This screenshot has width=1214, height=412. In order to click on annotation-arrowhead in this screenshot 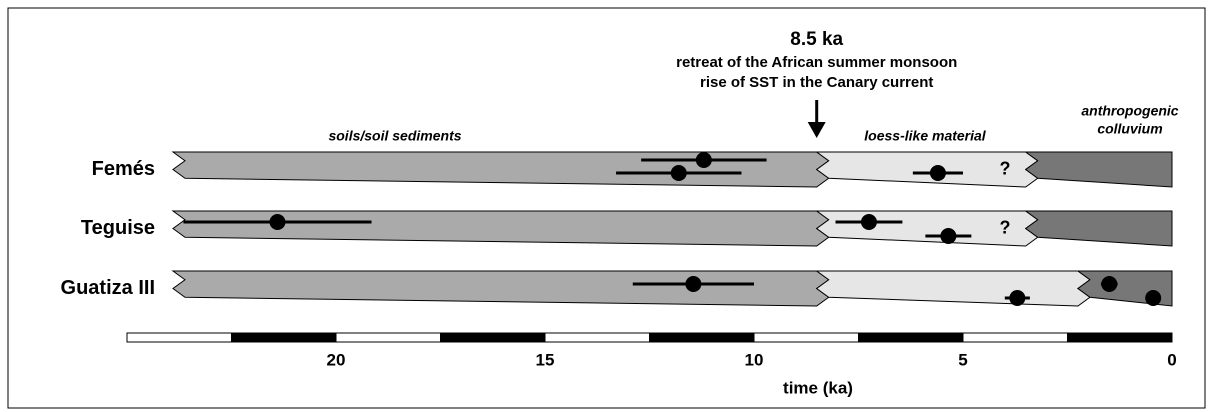, I will do `click(816, 130)`.